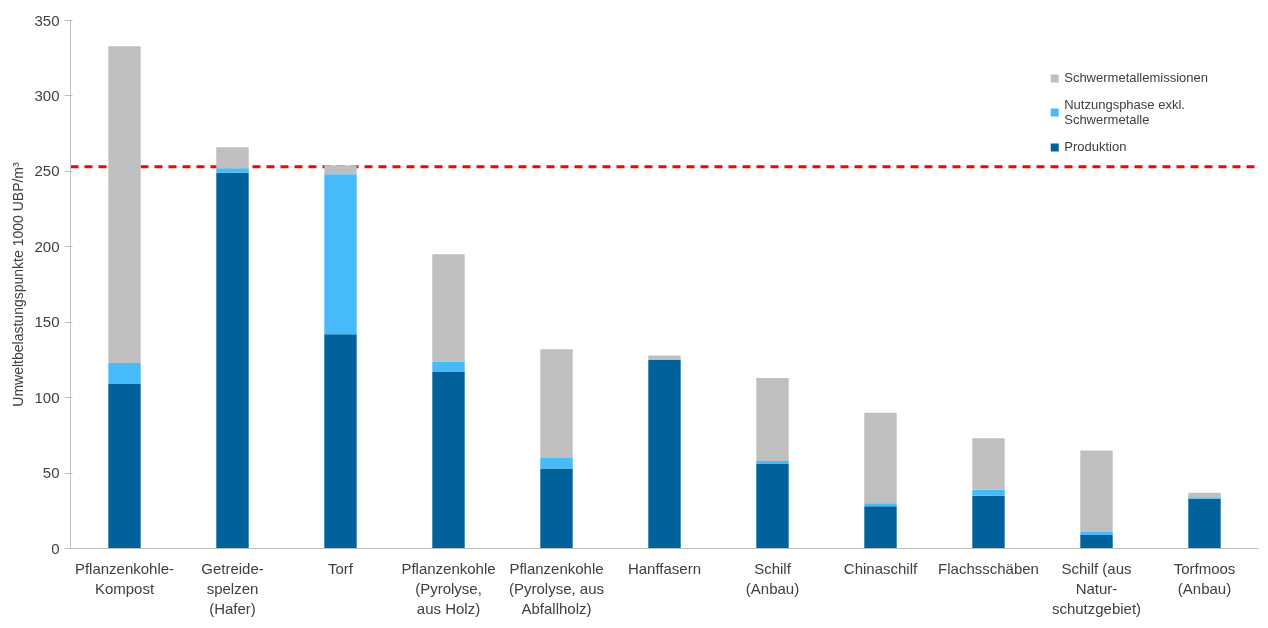 Image resolution: width=1268 pixels, height=628 pixels. Describe the element at coordinates (18, 284) in the screenshot. I see `y-axis-title: Umweltbelastungspunkte 1000 UBP/m³` at that location.